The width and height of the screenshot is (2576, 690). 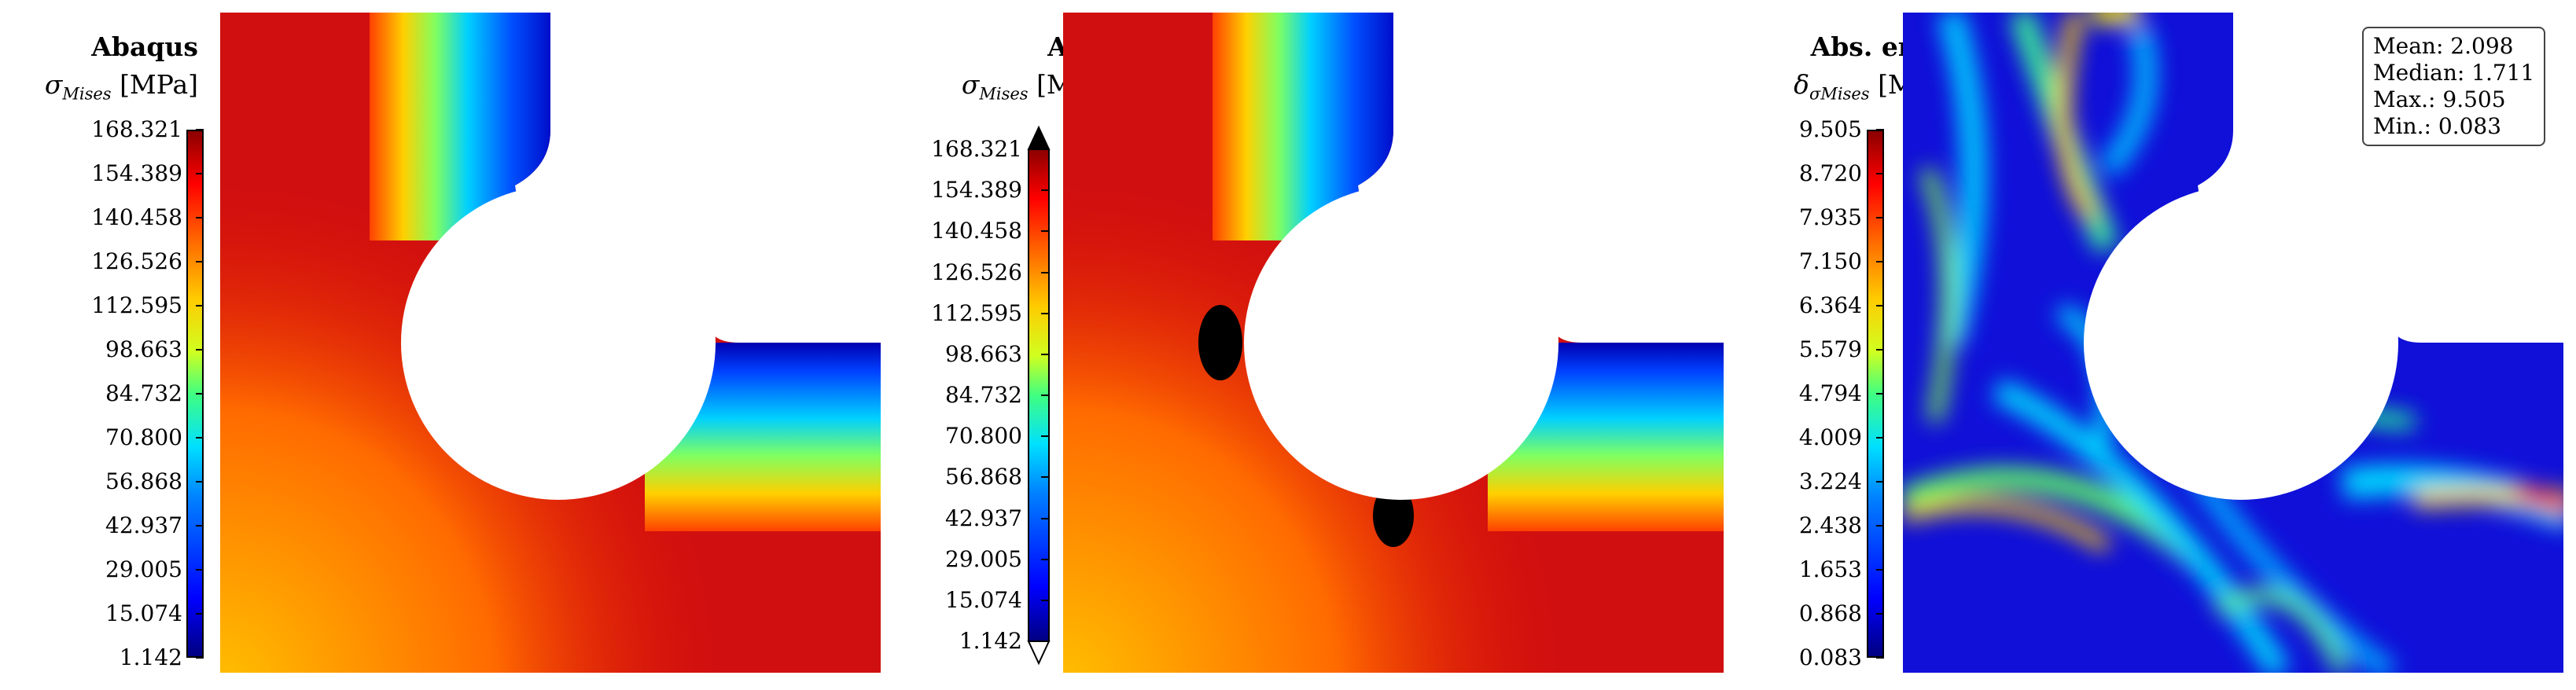 What do you see at coordinates (1830, 657) in the screenshot?
I see `colorbar-tick-label: 0.083` at bounding box center [1830, 657].